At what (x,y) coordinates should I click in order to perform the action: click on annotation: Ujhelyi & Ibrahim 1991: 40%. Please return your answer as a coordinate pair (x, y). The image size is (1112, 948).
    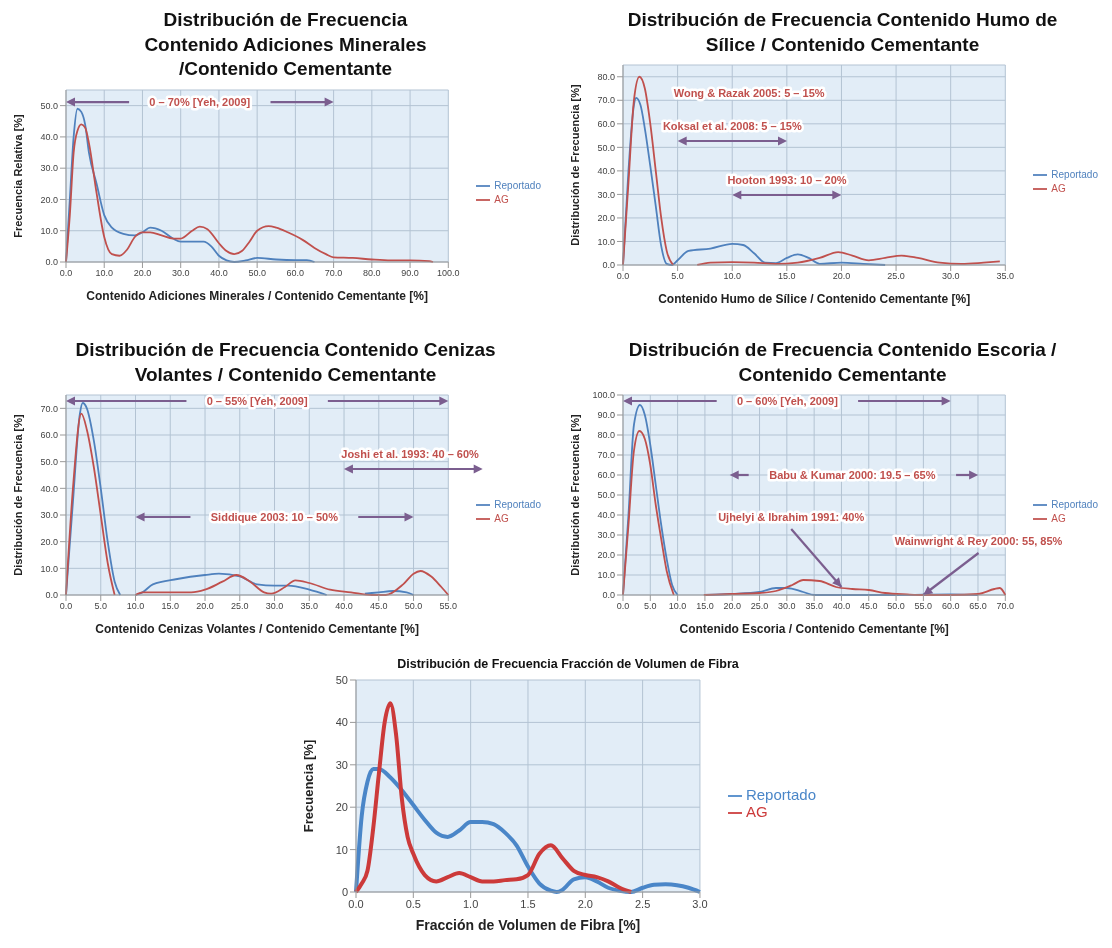
    Looking at the image, I should click on (791, 517).